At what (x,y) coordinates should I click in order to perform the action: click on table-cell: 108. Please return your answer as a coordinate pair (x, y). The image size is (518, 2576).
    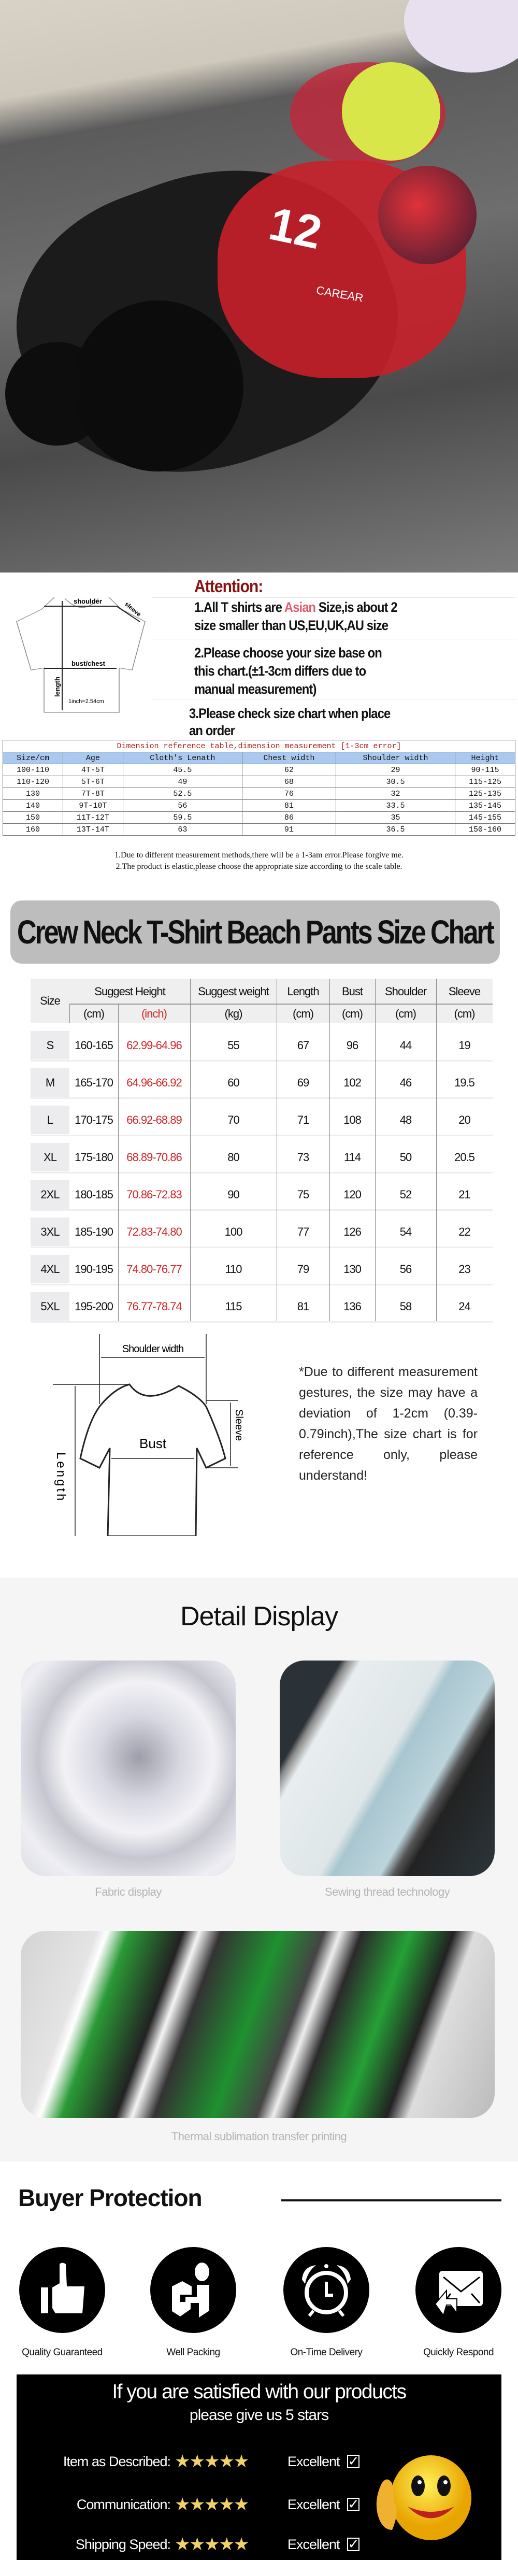
    Looking at the image, I should click on (352, 1119).